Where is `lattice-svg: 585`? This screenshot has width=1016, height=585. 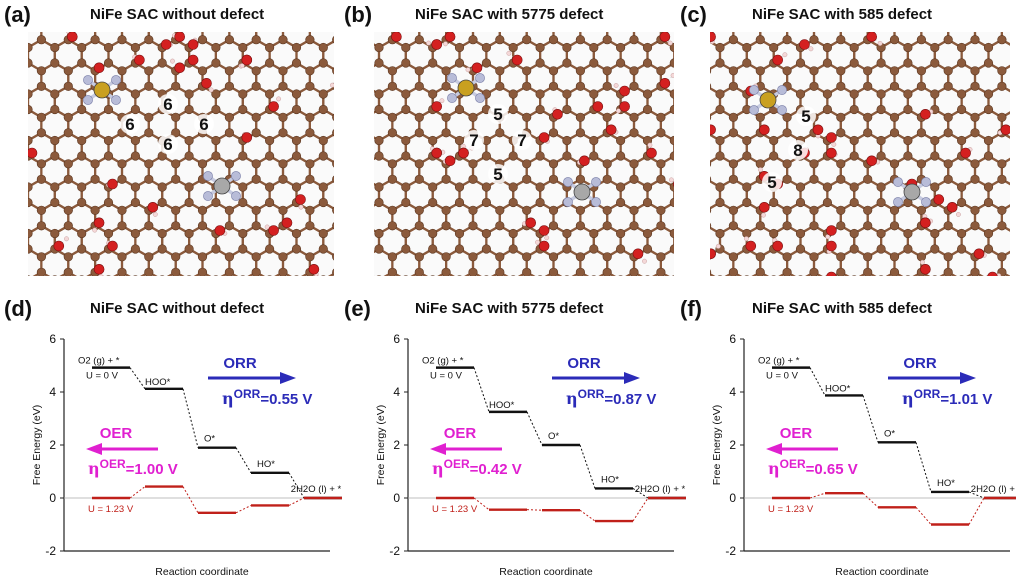
lattice-svg: 585 is located at coordinates (860, 154).